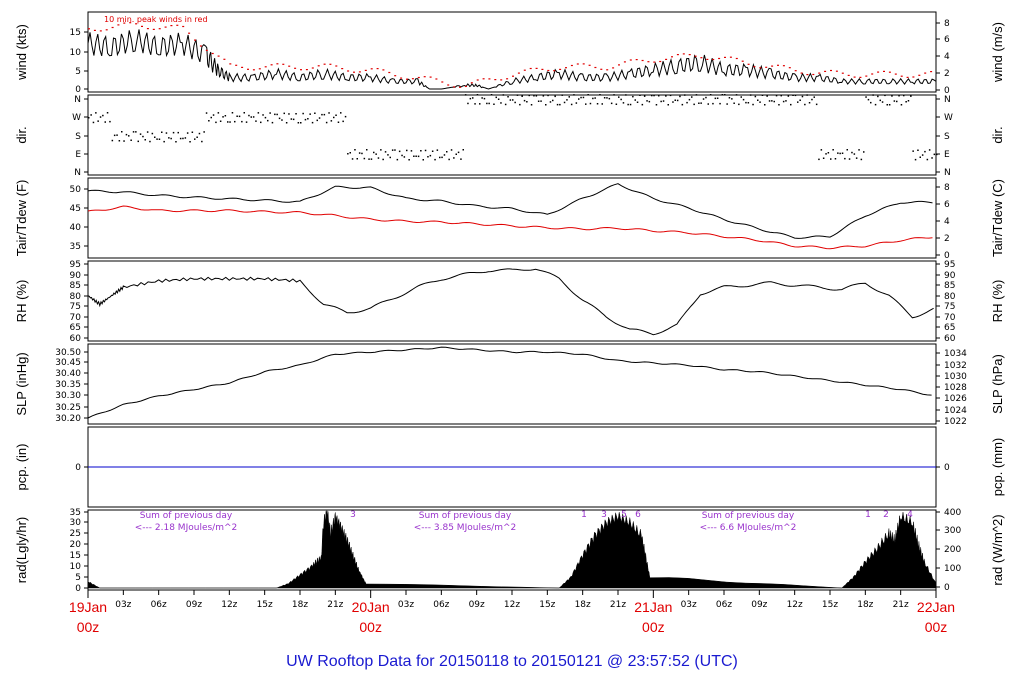  I want to click on right-tick-label: 60, so click(950, 339).